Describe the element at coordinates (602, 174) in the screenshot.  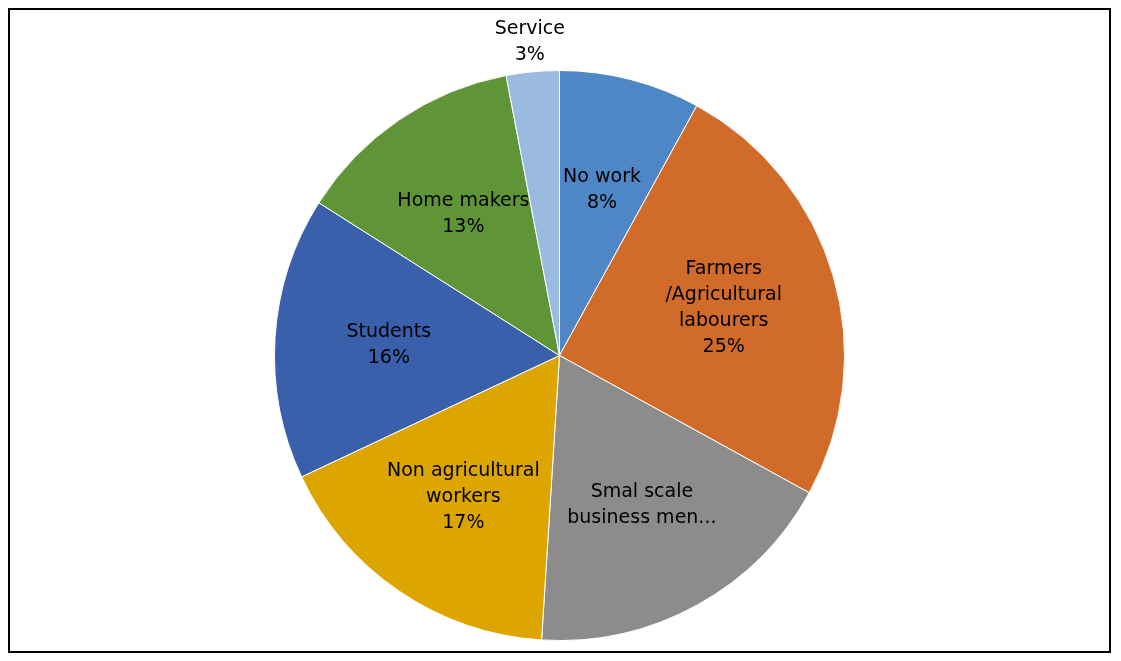
I see `slice-label: No work` at that location.